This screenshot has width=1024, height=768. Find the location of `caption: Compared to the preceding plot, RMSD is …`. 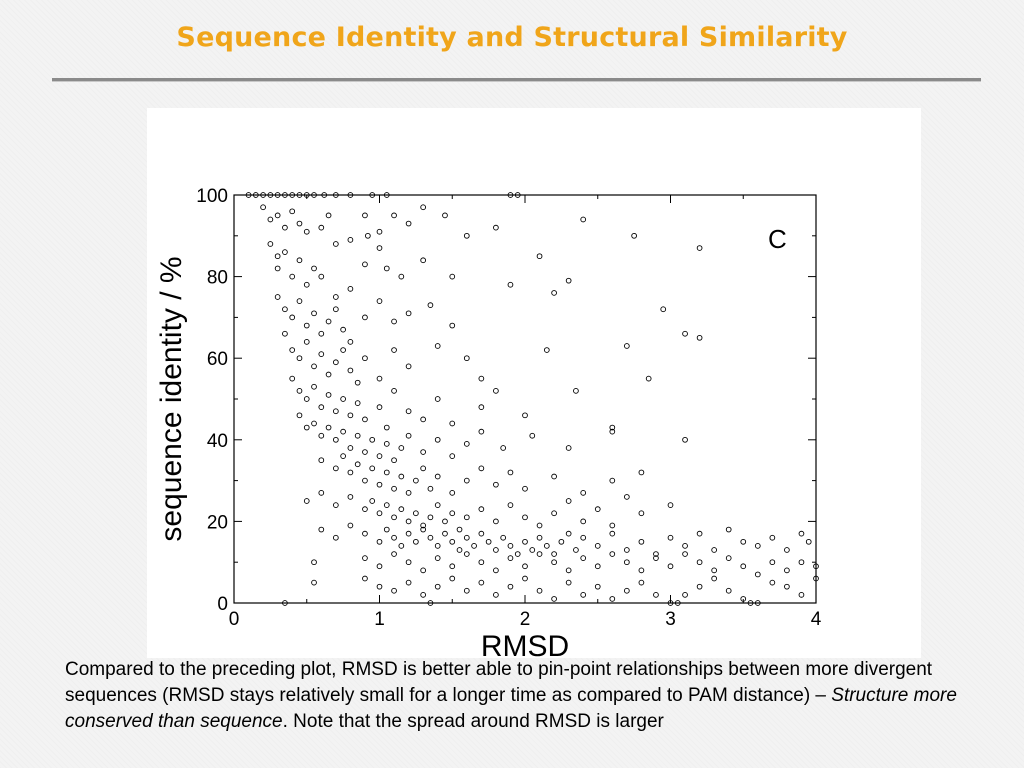

caption: Compared to the preceding plot, RMSD is … is located at coordinates (525, 696).